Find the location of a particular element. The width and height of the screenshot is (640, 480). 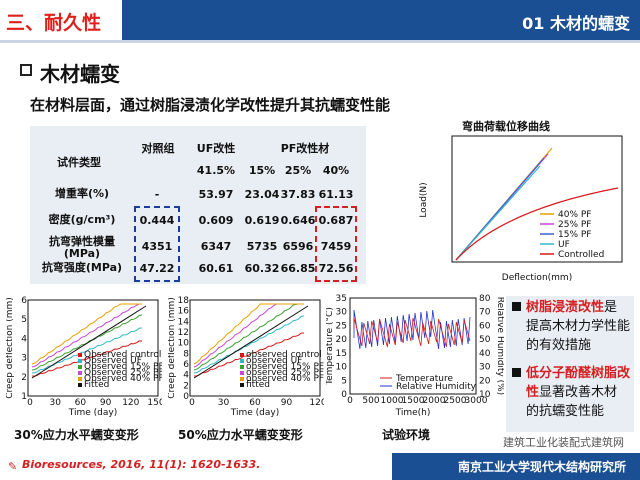

x-tick-label: 2000 is located at coordinates (434, 401).